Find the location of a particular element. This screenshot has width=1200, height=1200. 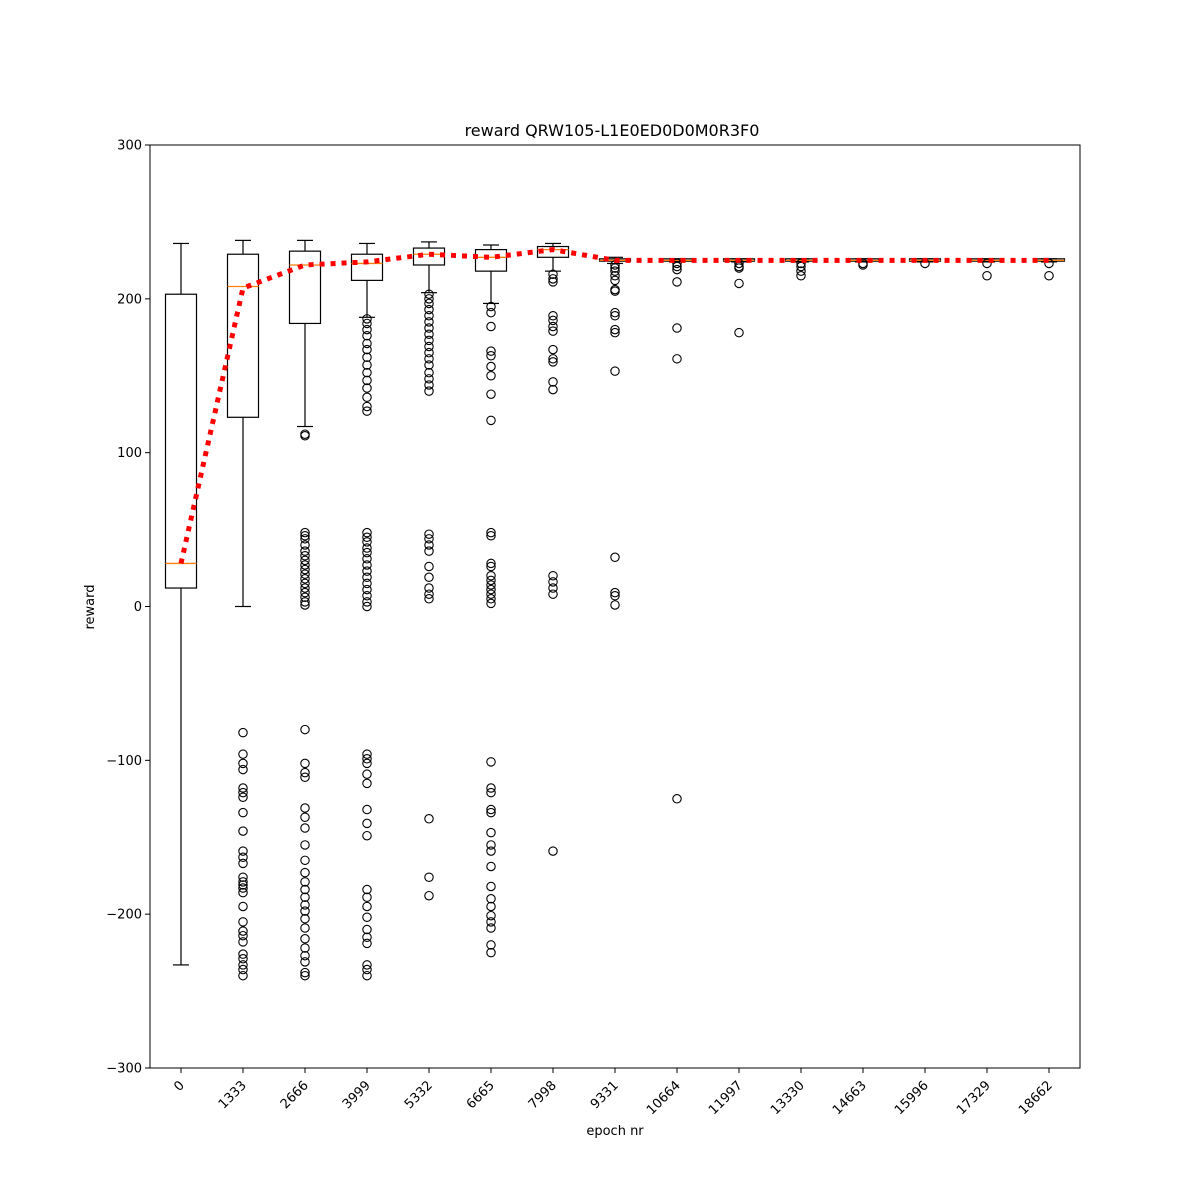

chart-title: reward QRW105-L1E0ED0D0M0R3F0 is located at coordinates (612, 130).